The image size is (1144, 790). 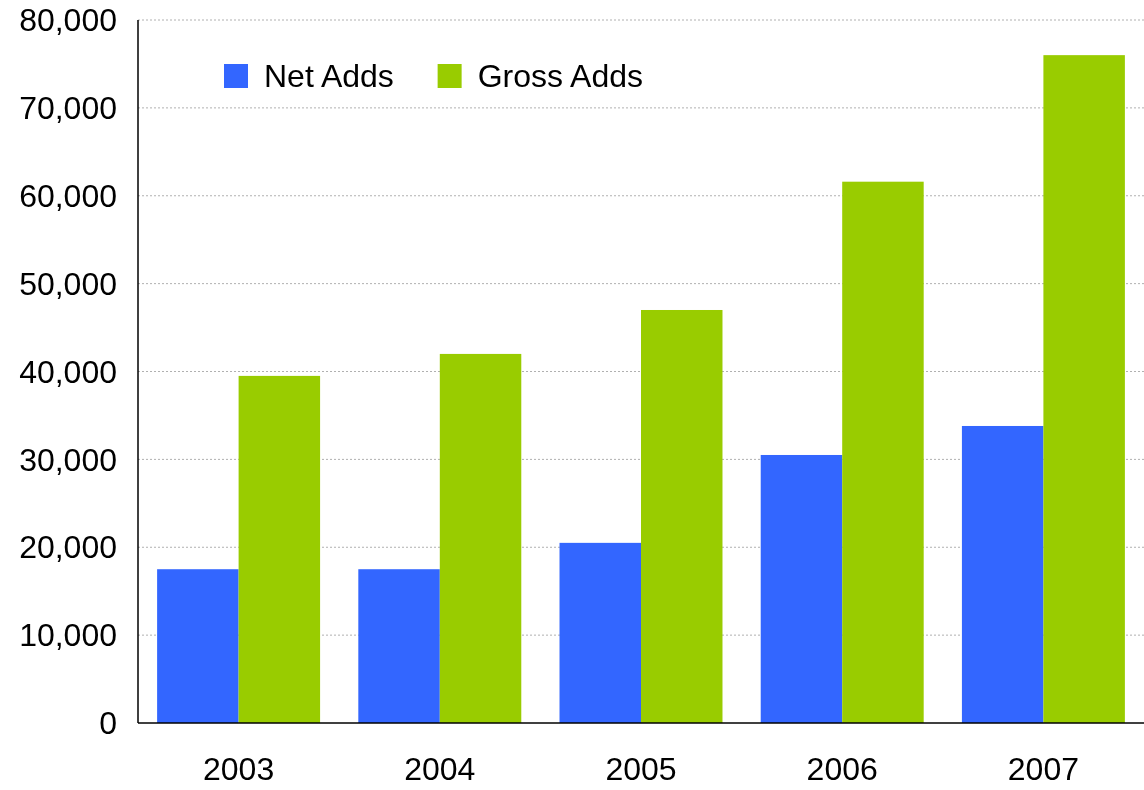 I want to click on legend-label: Gross Adds, so click(x=560, y=76).